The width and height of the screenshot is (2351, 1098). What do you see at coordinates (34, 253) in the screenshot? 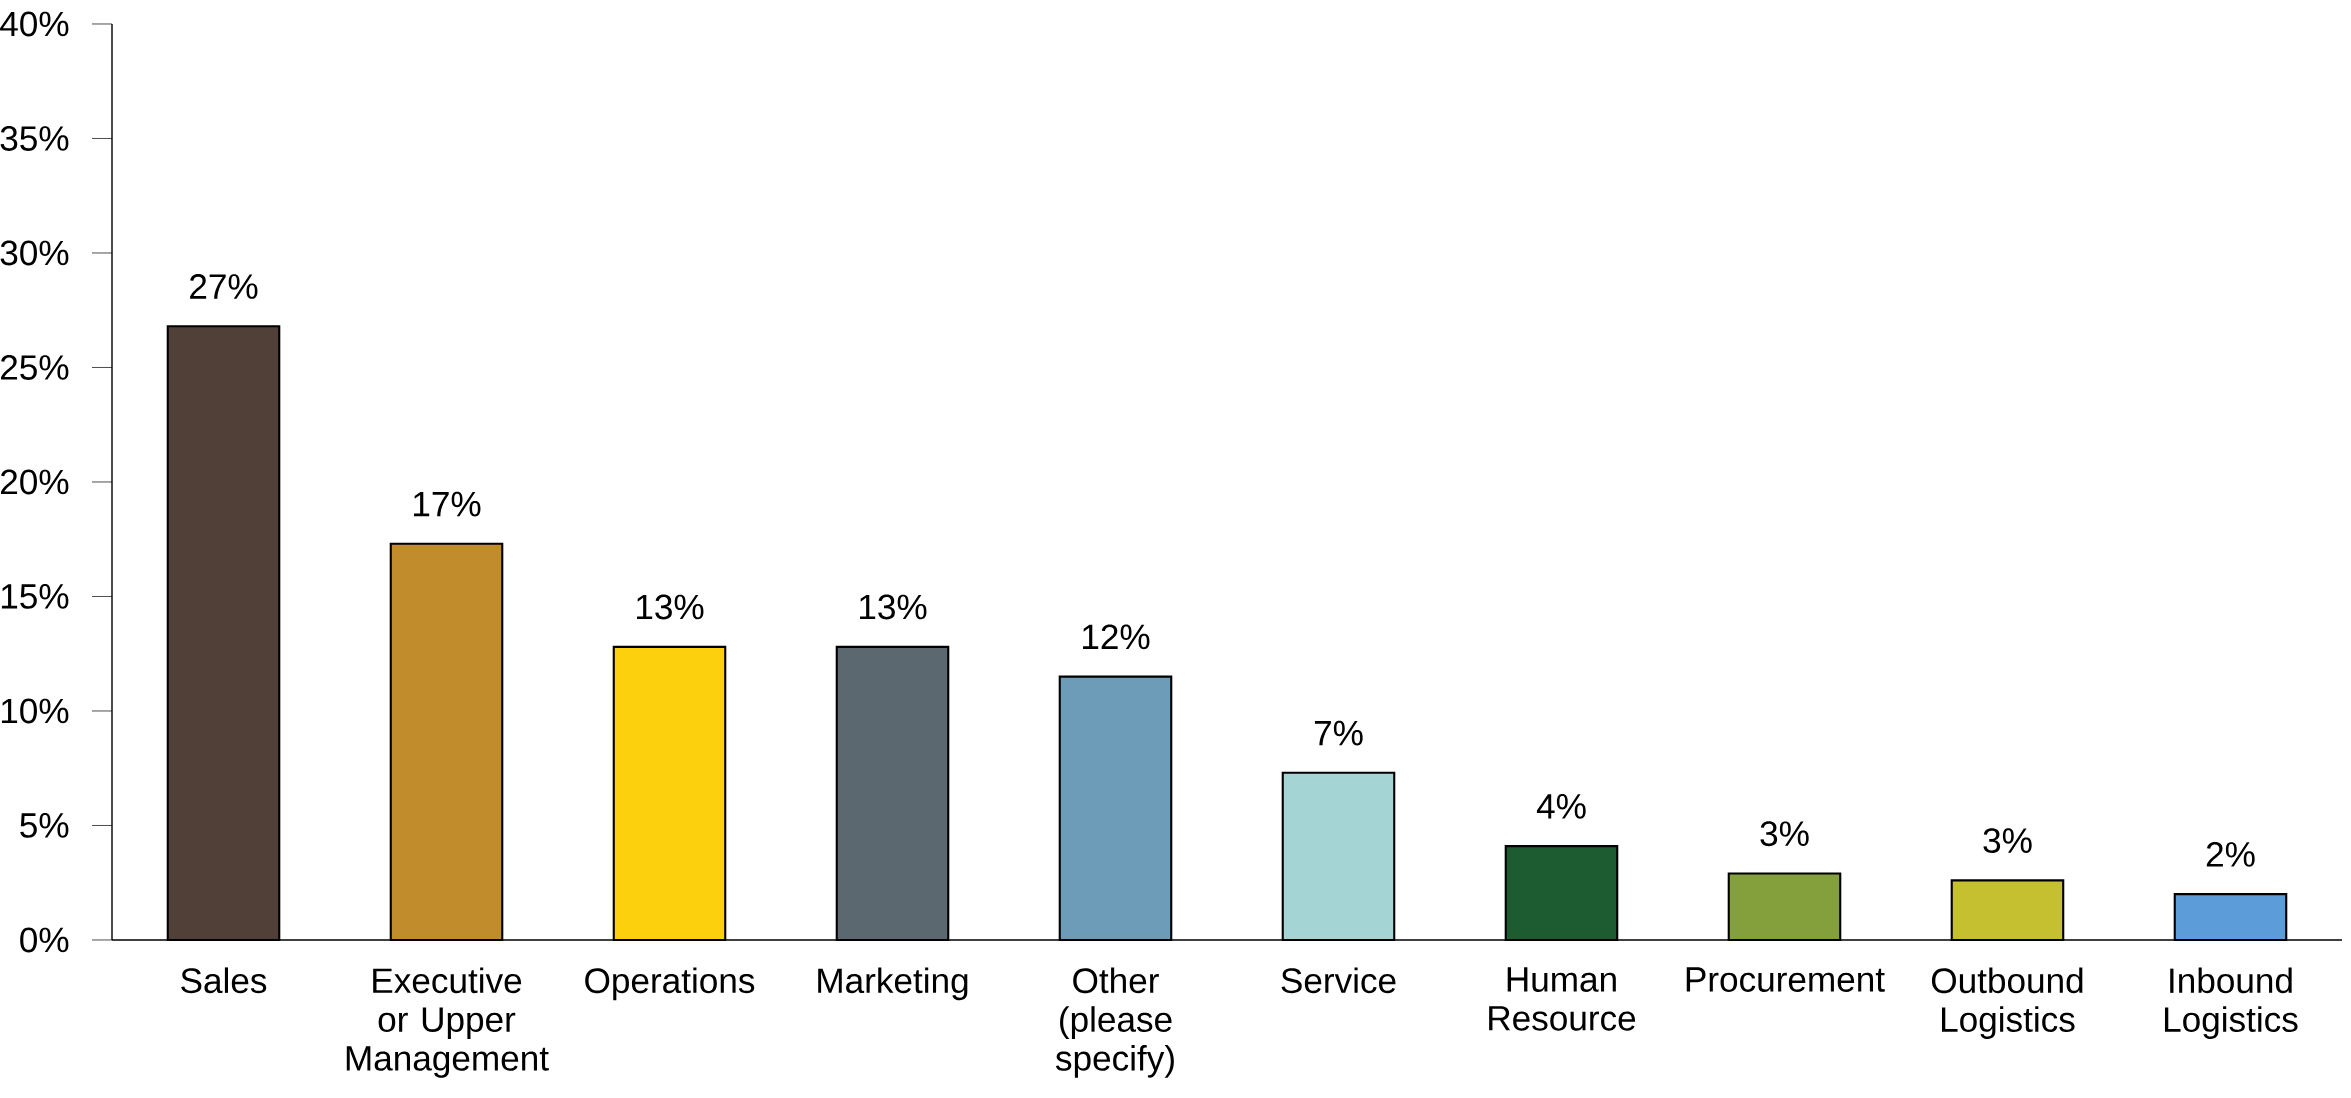
I see `y-tick-label: 30%` at bounding box center [34, 253].